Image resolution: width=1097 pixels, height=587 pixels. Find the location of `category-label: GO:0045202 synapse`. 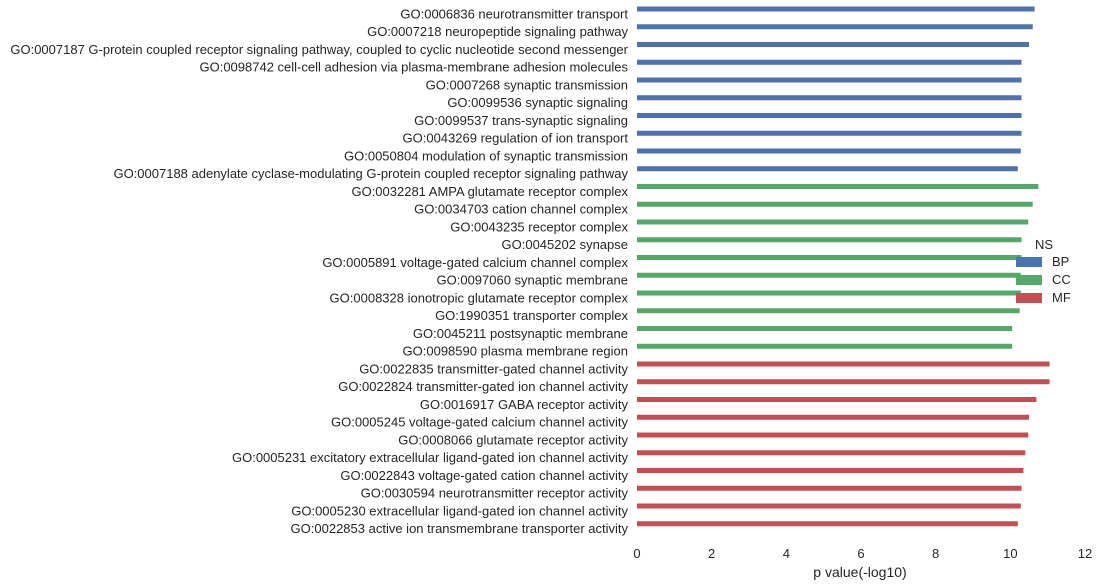

category-label: GO:0045202 synapse is located at coordinates (565, 244).